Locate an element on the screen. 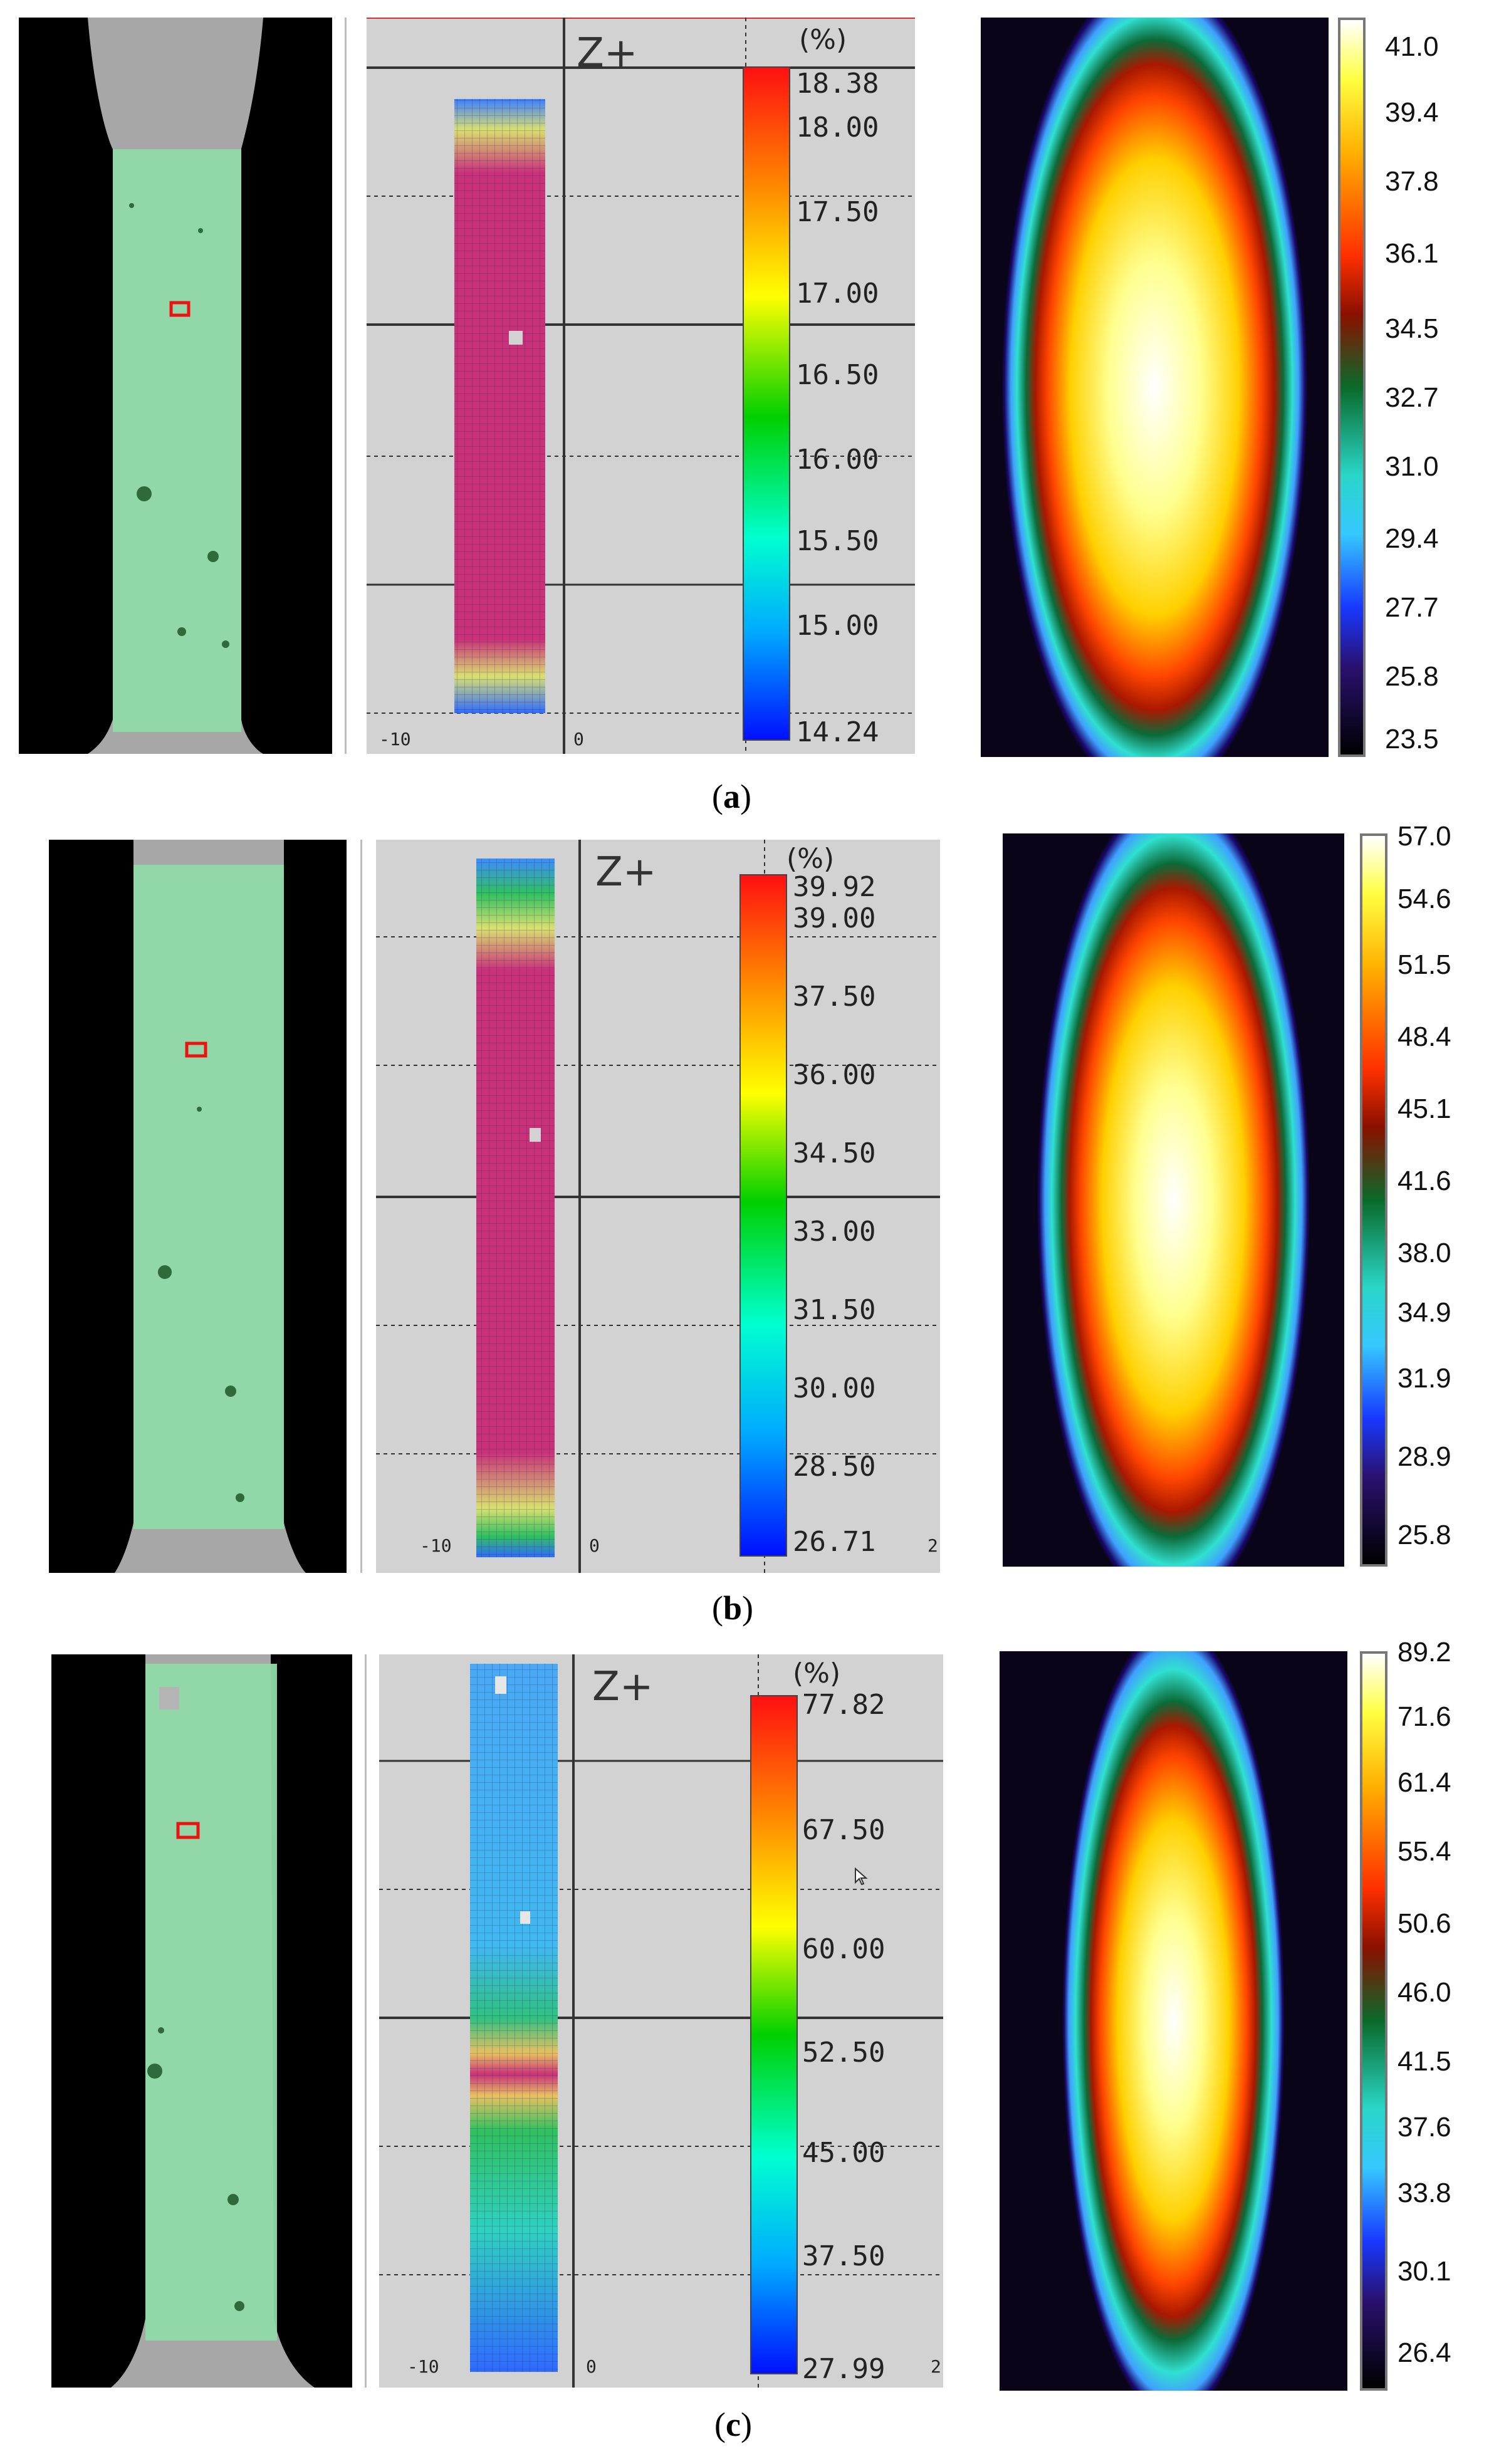  colorbar-label: 45.00 is located at coordinates (844, 2153).